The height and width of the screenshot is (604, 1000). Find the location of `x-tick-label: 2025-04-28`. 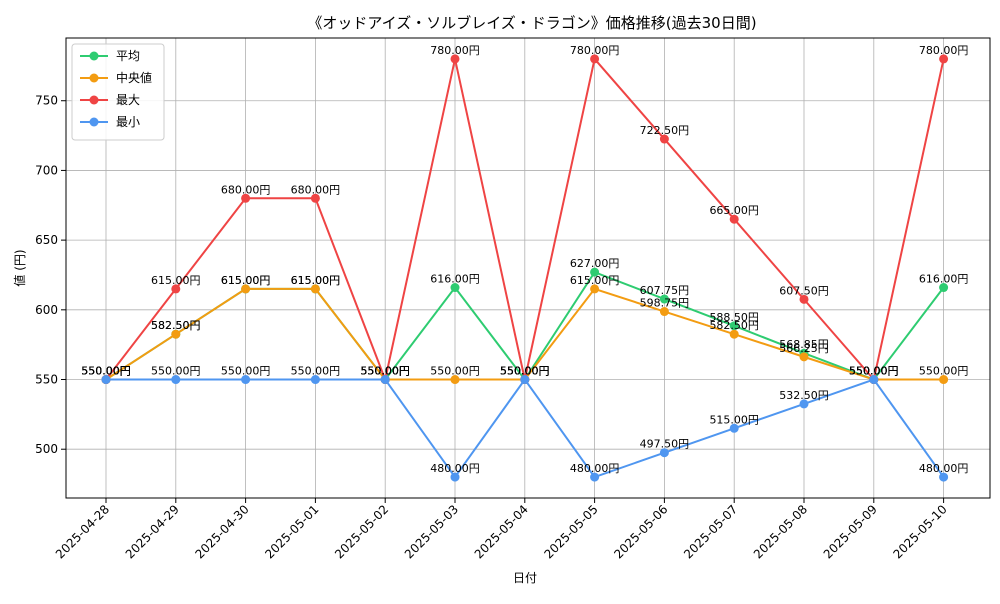

x-tick-label: 2025-04-28 is located at coordinates (82, 531).